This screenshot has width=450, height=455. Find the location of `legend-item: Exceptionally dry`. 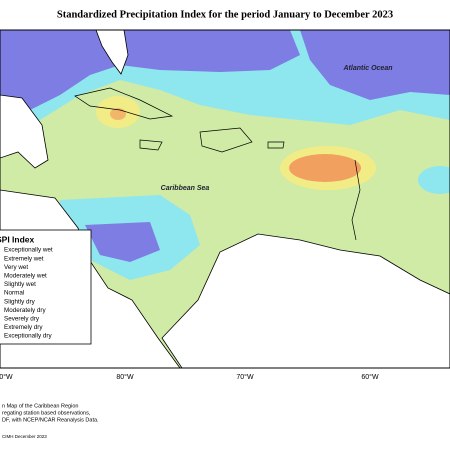

legend-item: Exceptionally dry is located at coordinates (28, 336).